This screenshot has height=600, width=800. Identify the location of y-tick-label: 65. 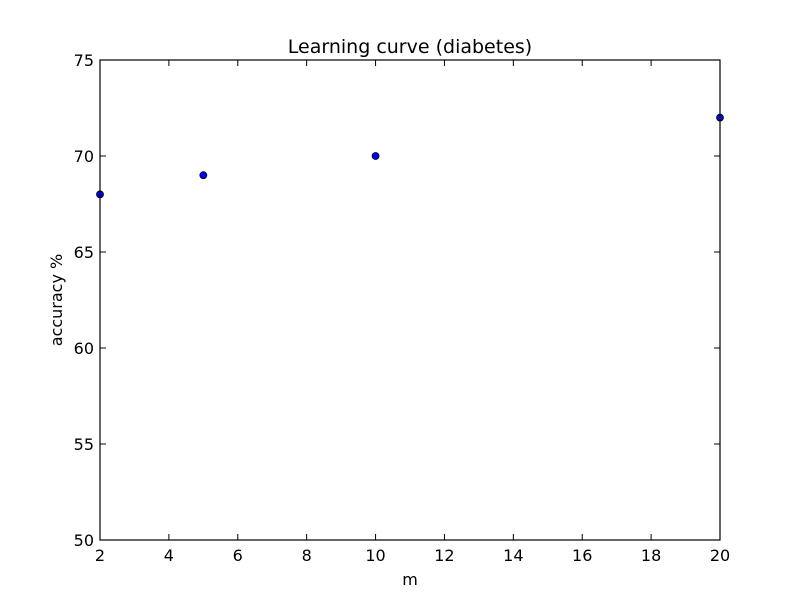
(84, 252).